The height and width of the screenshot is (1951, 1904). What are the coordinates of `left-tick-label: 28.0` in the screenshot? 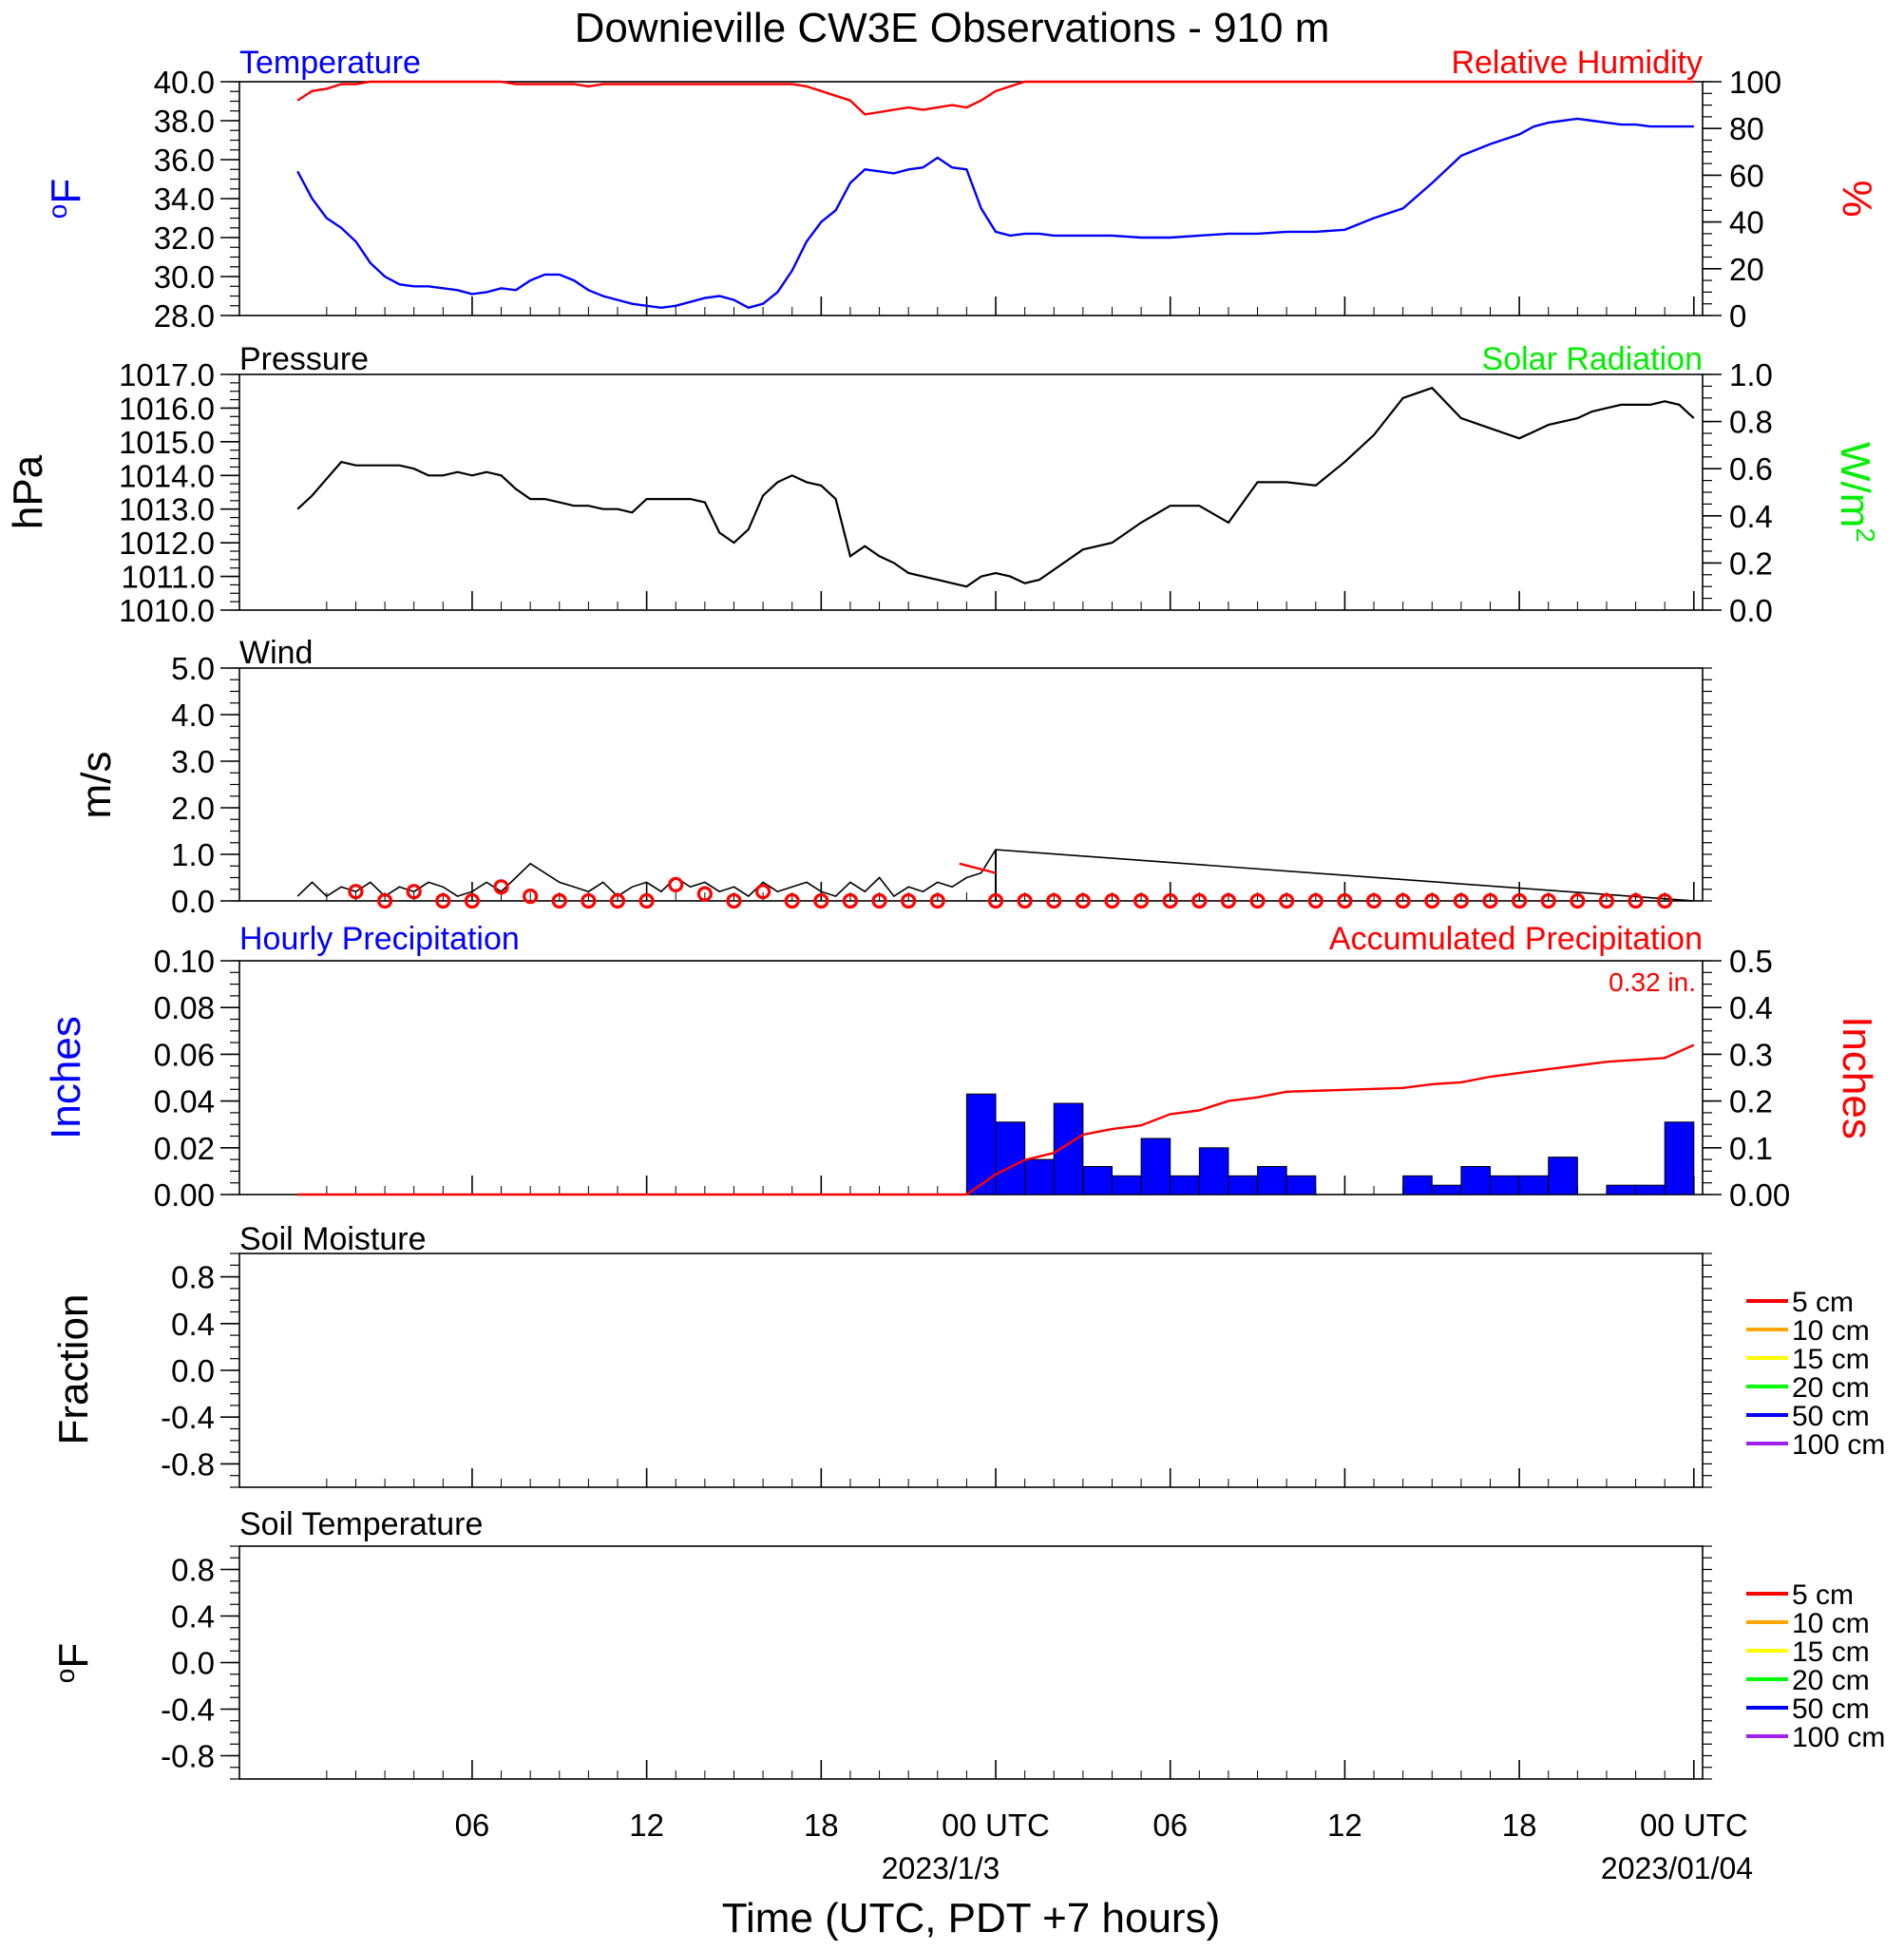 It's located at (184, 316).